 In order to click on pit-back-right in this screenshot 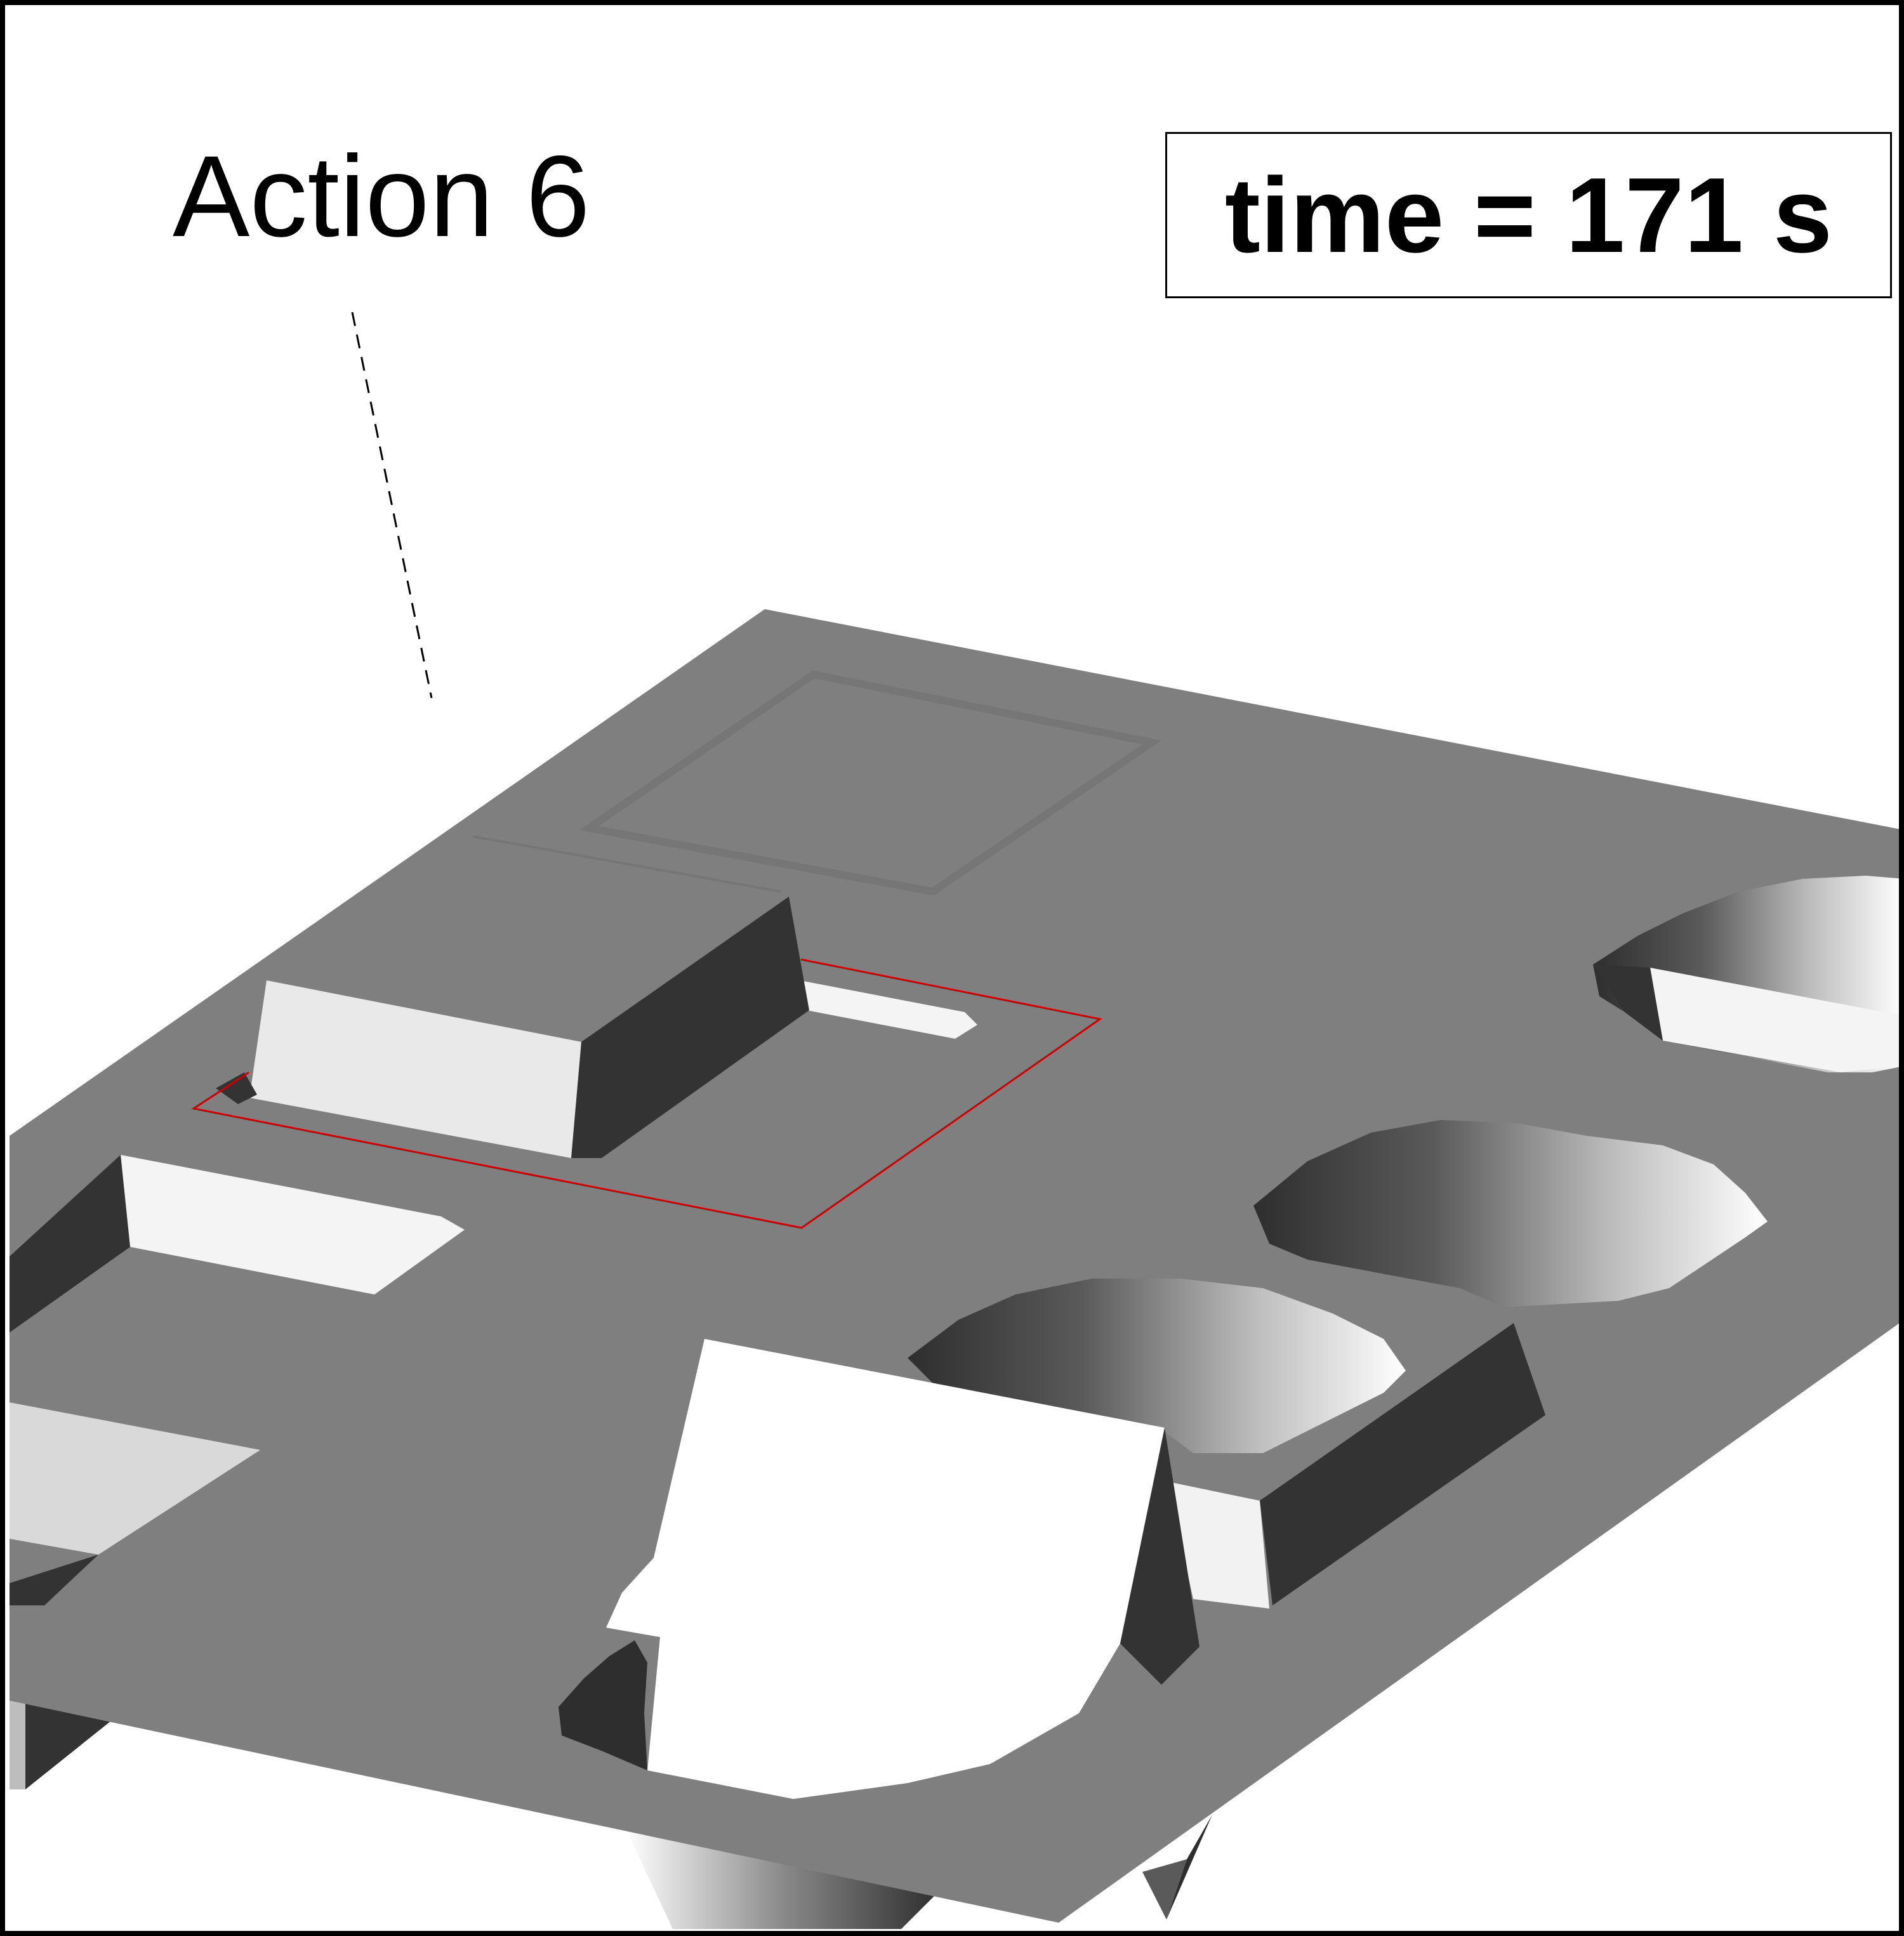, I will do `click(1748, 974)`.